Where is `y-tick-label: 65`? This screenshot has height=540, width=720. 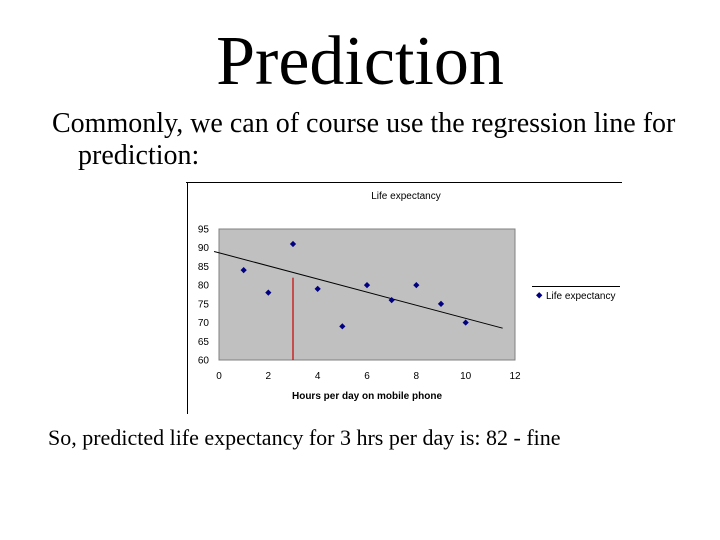
y-tick-label: 65 is located at coordinates (204, 342).